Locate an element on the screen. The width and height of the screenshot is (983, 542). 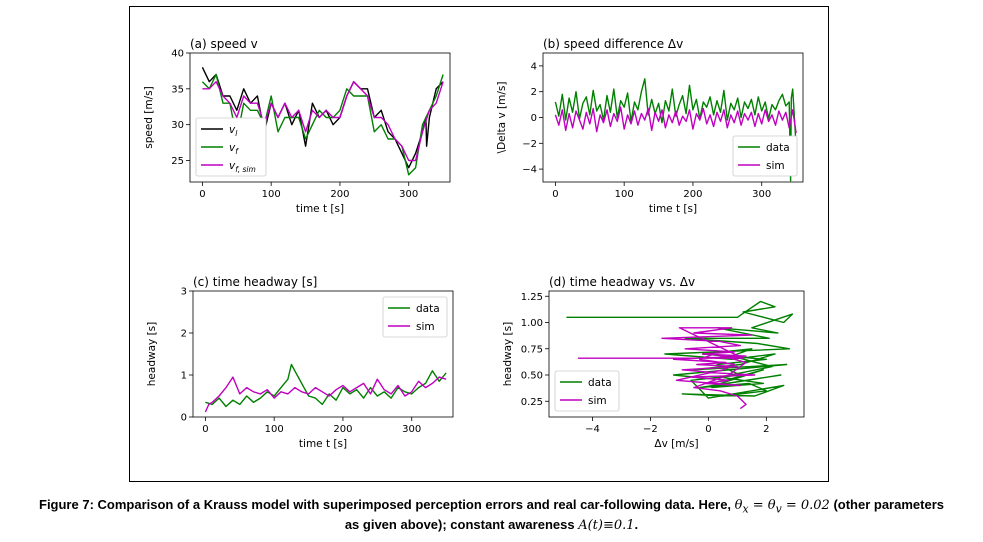
legend-entry-sub: f, sim is located at coordinates (245, 169).